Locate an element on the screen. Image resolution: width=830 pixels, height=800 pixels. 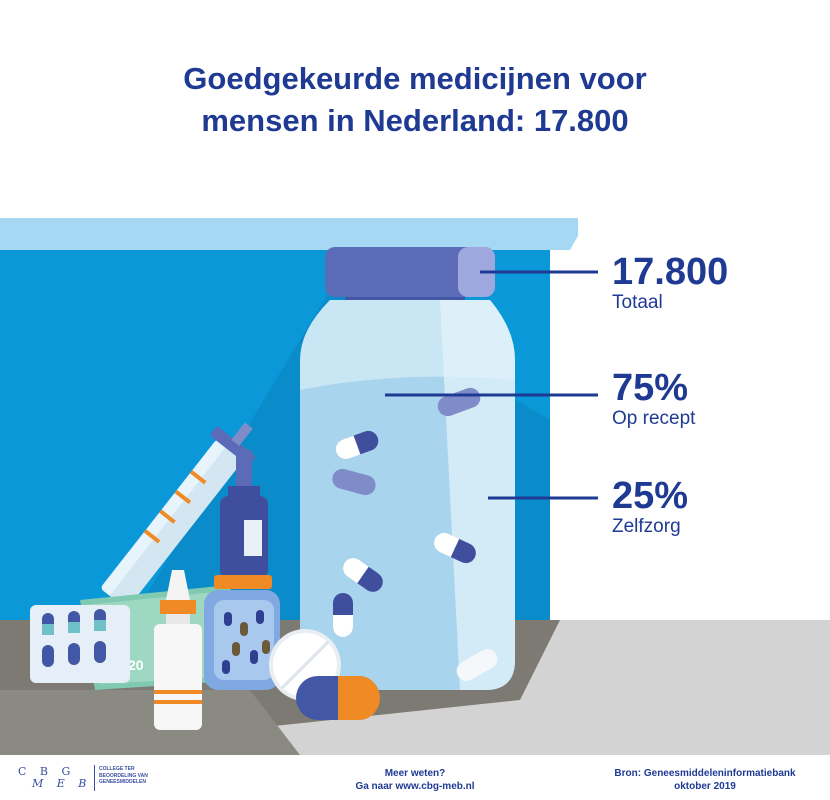
more-info: Meer weten? Ga naar www.cbg-meb.nl is located at coordinates (415, 780).